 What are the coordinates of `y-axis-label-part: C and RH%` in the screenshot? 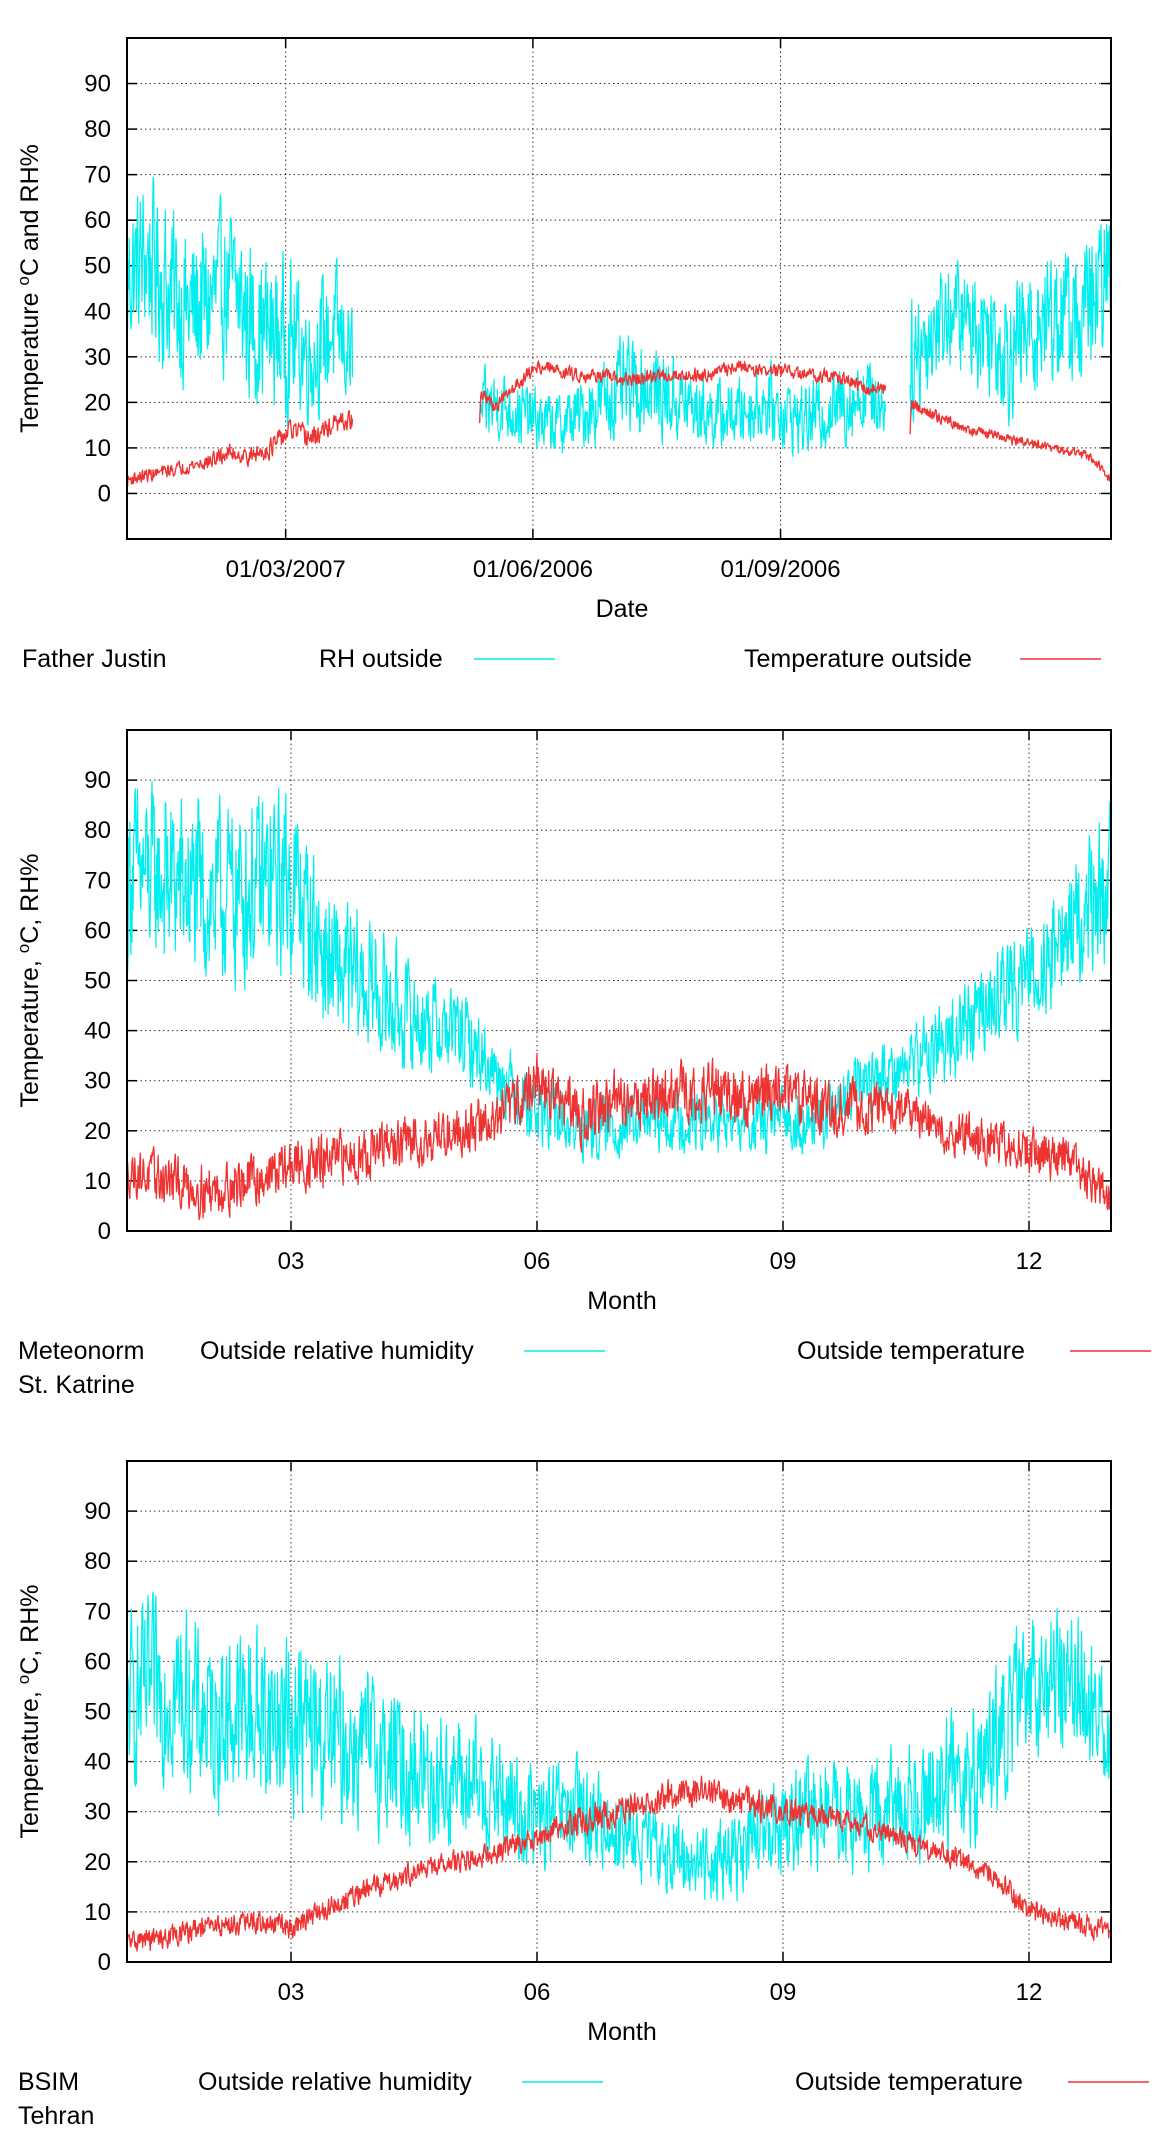 It's located at (30, 210).